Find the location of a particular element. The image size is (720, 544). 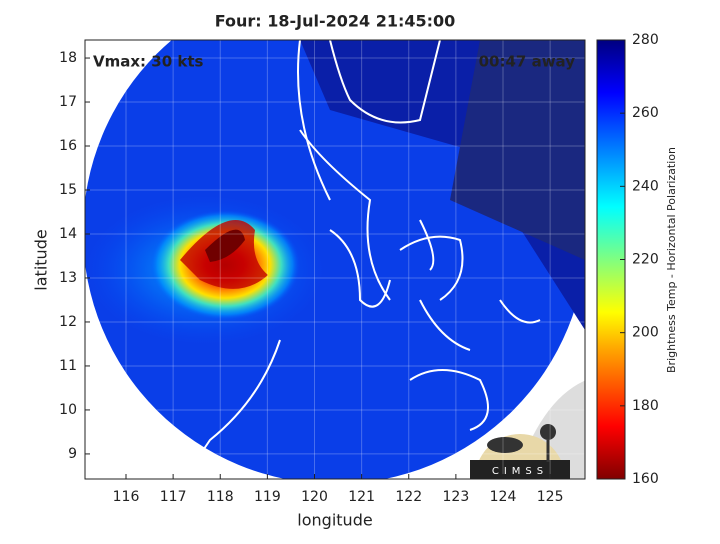

annotation: Vmax: 30 kts is located at coordinates (148, 62).